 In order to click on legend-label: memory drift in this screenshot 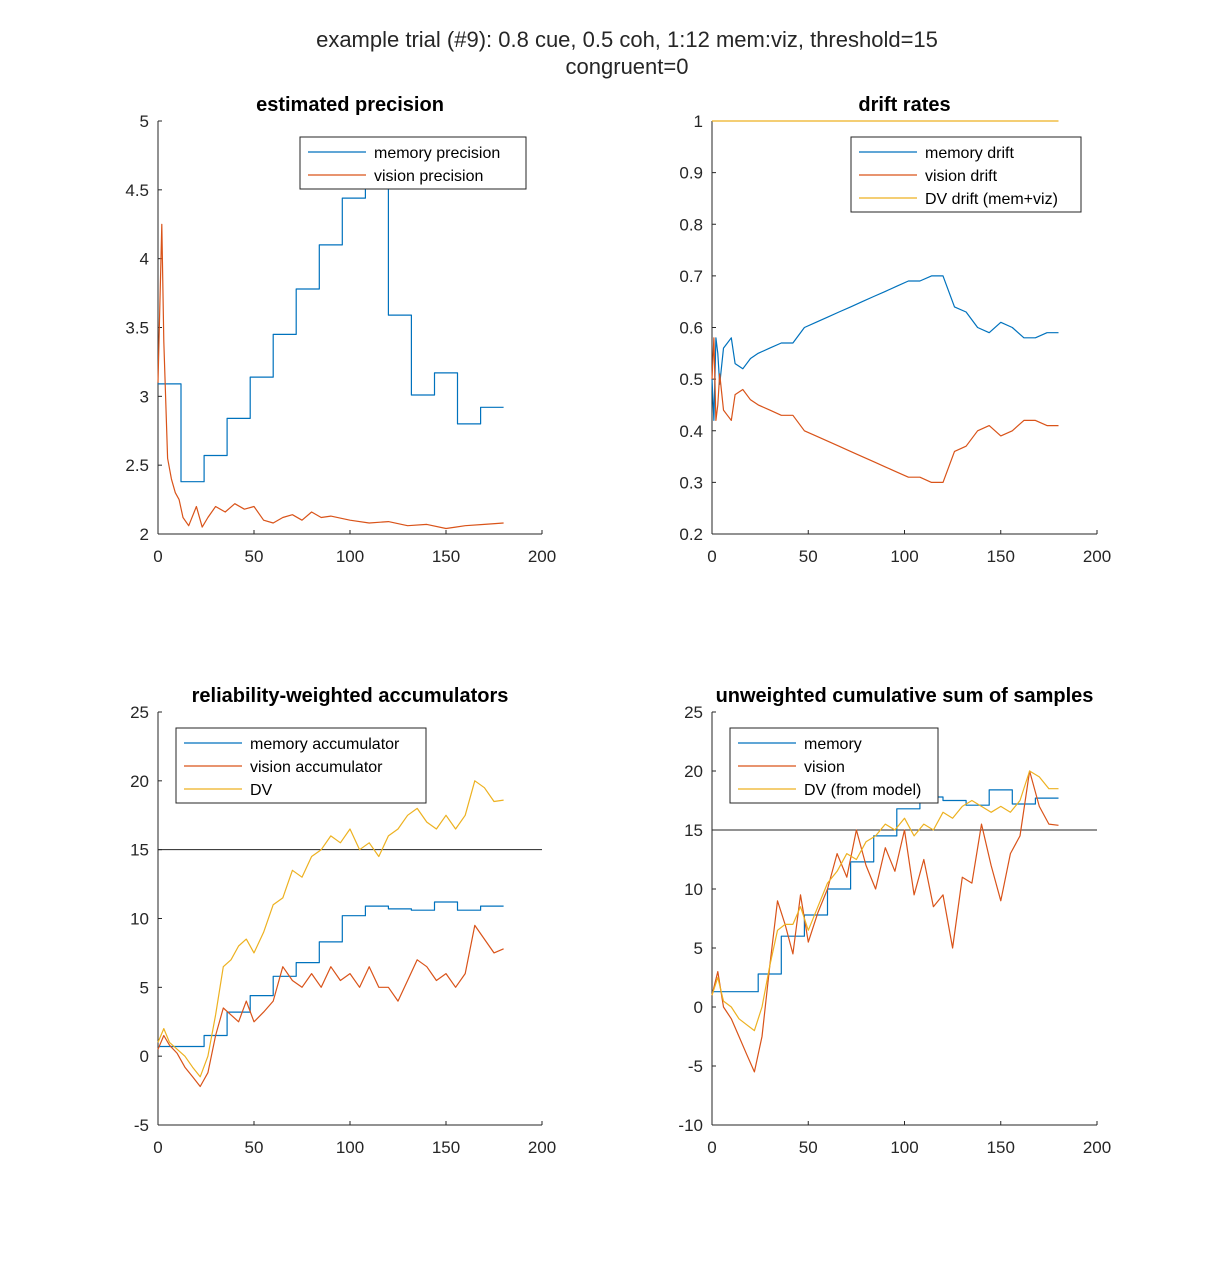, I will do `click(969, 153)`.